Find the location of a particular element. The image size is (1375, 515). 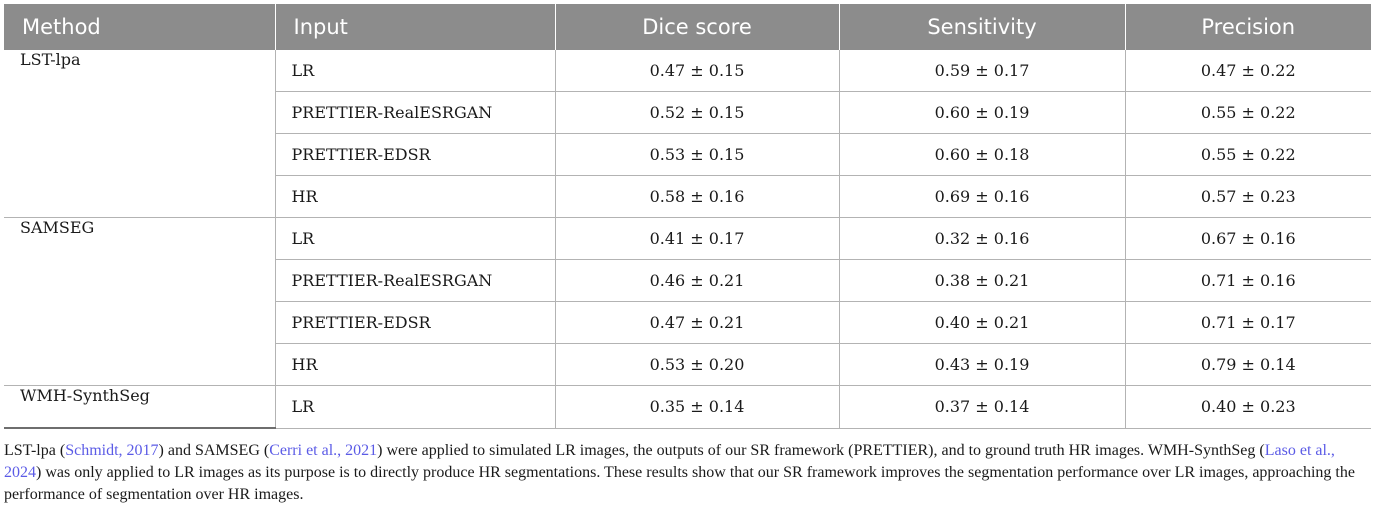

method-cell: WMH-SynthSeg is located at coordinates (140, 407).